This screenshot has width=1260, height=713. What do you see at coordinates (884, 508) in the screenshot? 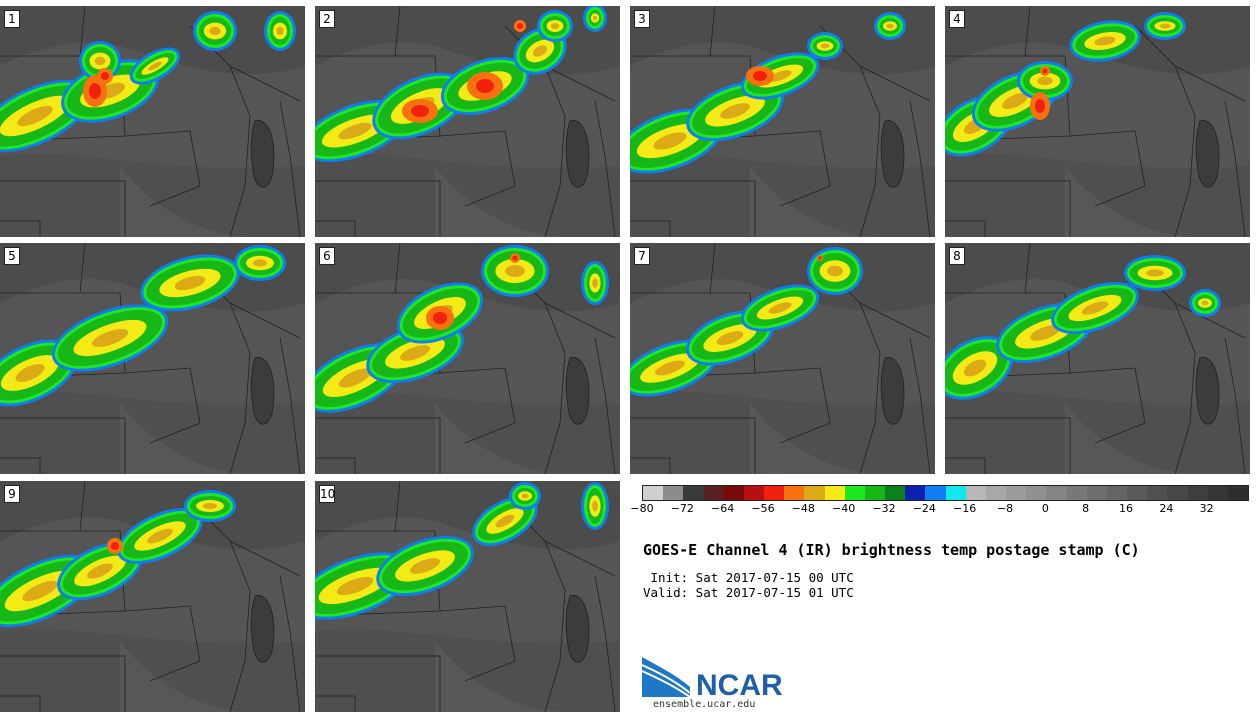
I see `colorbar-tick-label: −32` at bounding box center [884, 508].